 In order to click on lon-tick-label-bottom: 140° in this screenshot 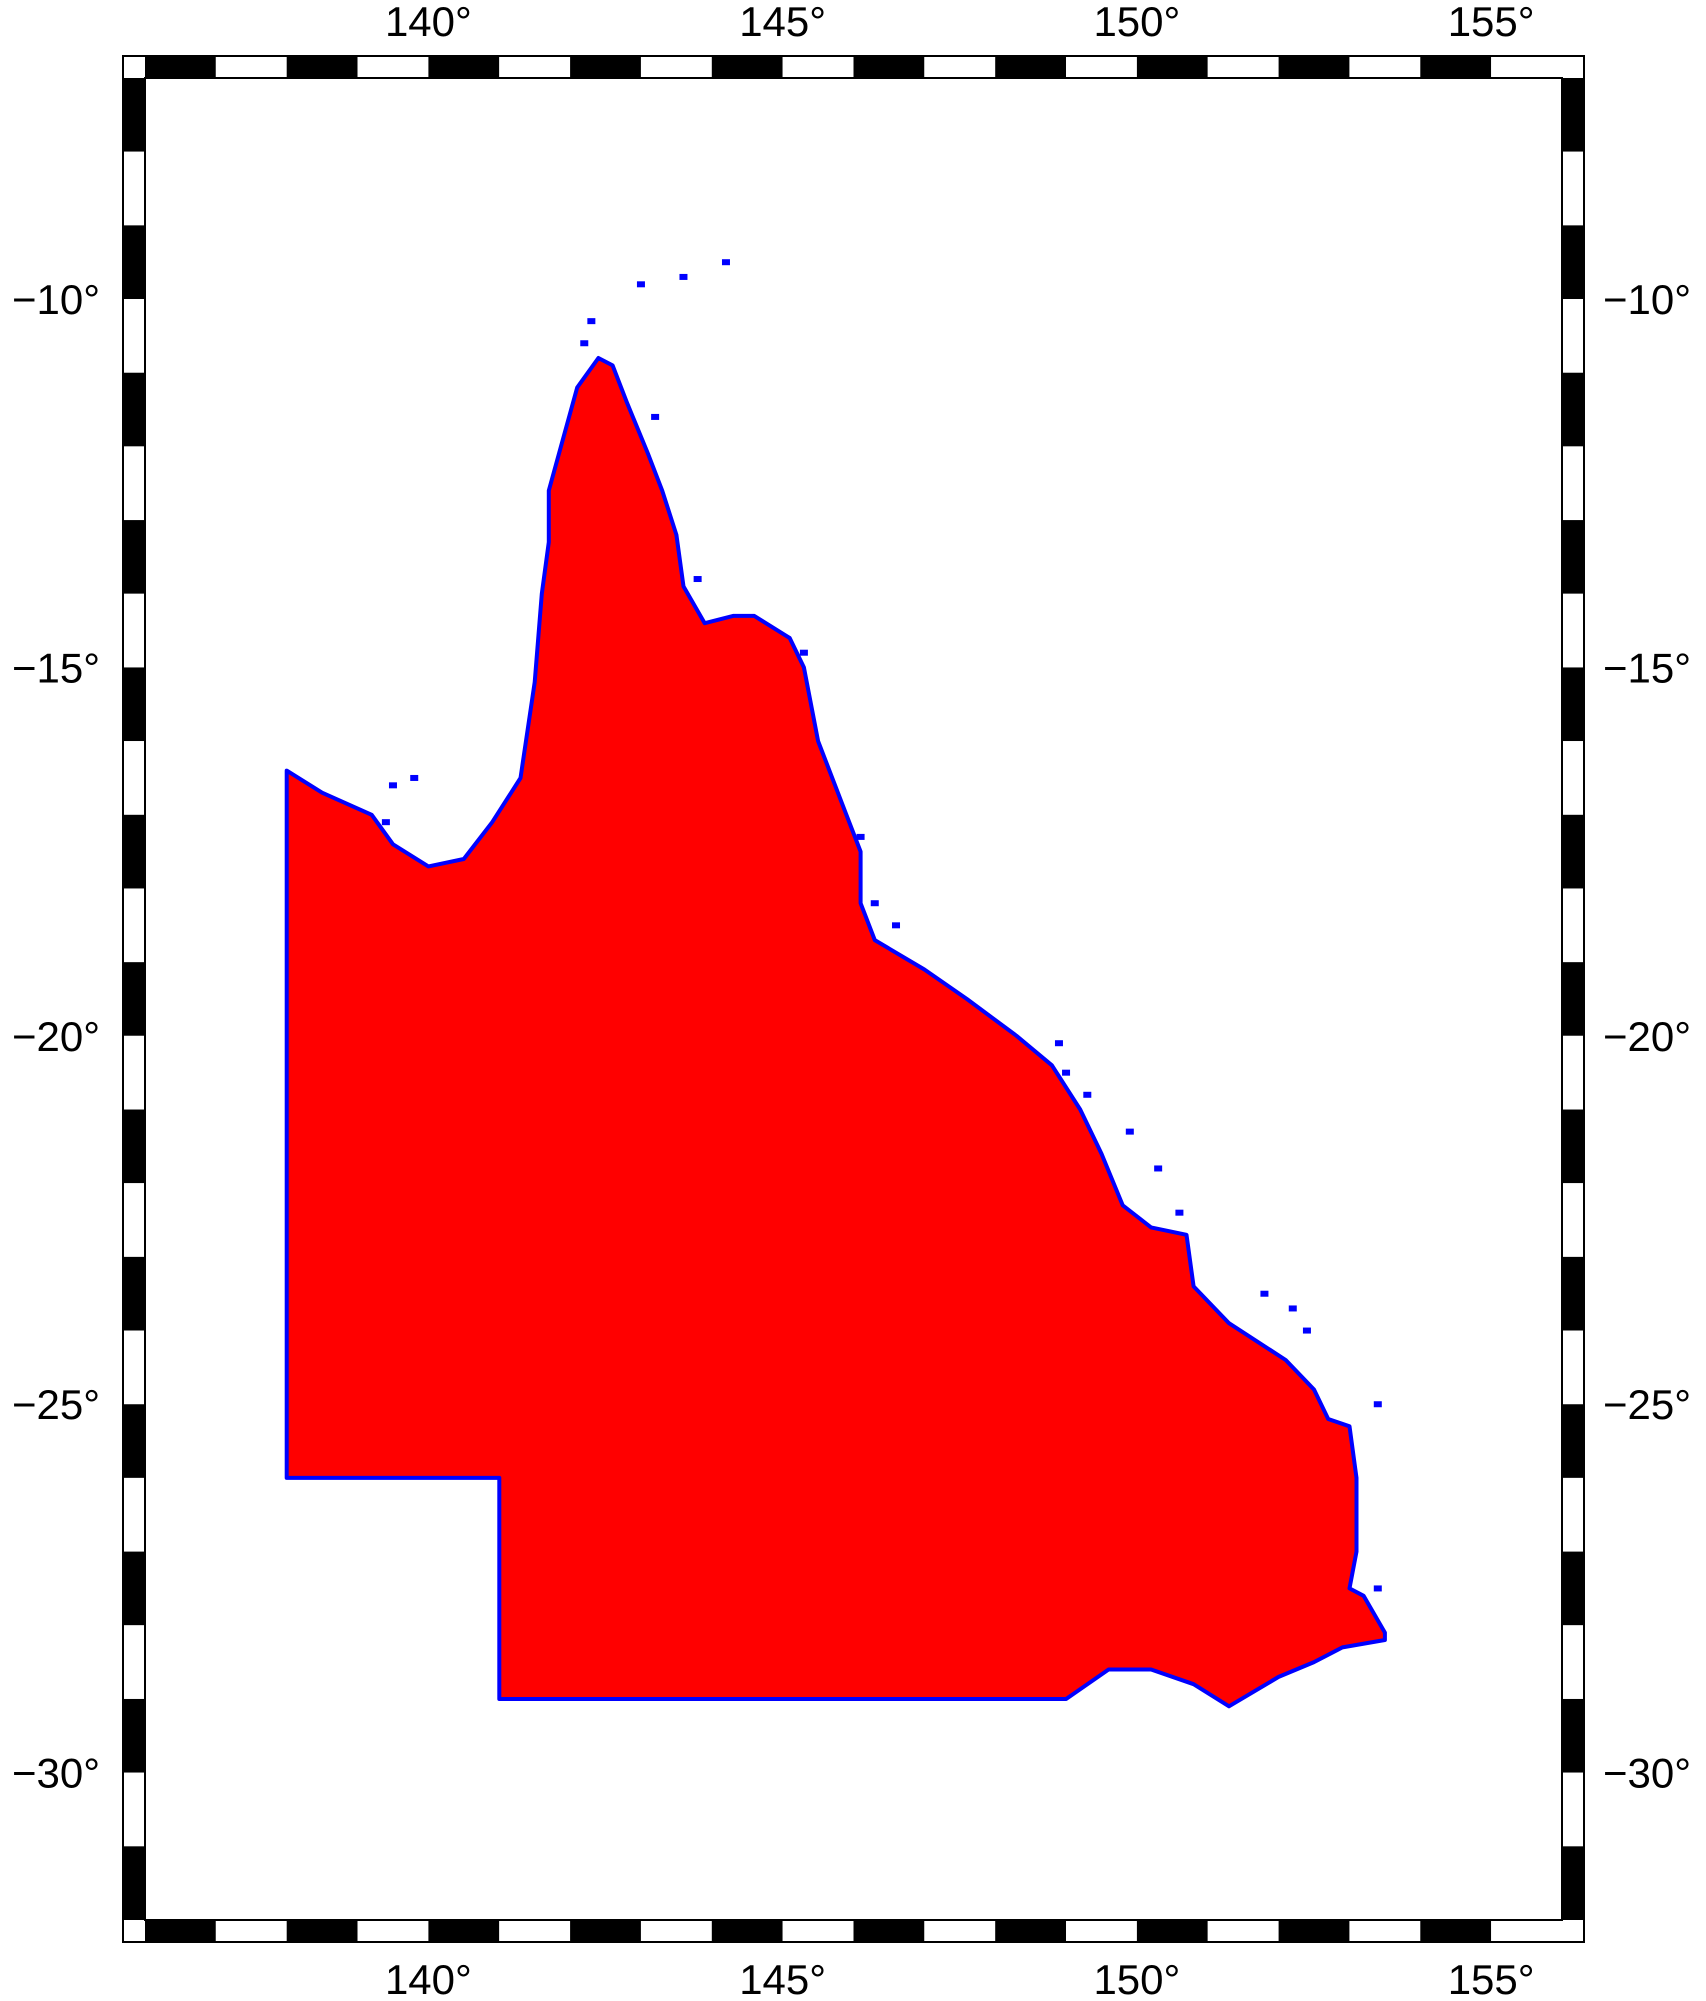, I will do `click(428, 1978)`.